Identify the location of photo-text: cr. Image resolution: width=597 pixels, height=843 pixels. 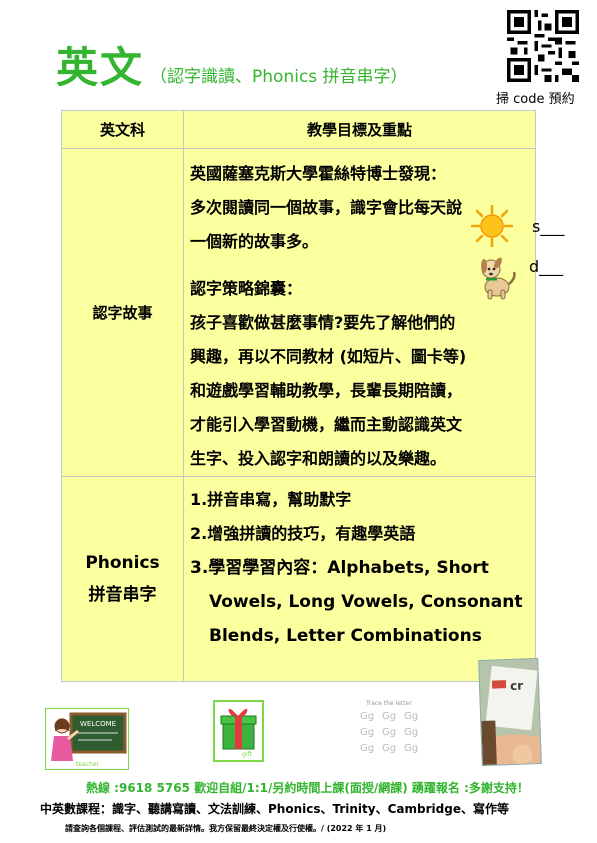
(517, 686).